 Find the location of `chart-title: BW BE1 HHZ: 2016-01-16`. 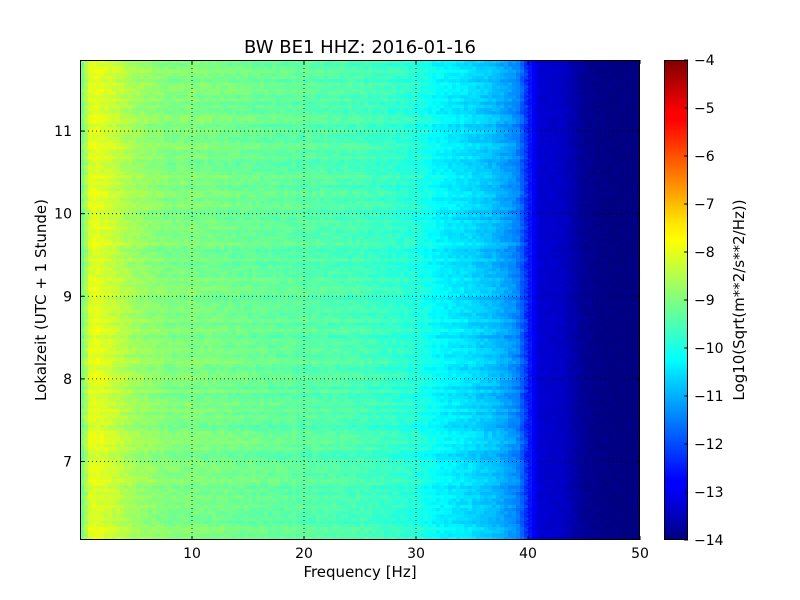

chart-title: BW BE1 HHZ: 2016-01-16 is located at coordinates (360, 47).